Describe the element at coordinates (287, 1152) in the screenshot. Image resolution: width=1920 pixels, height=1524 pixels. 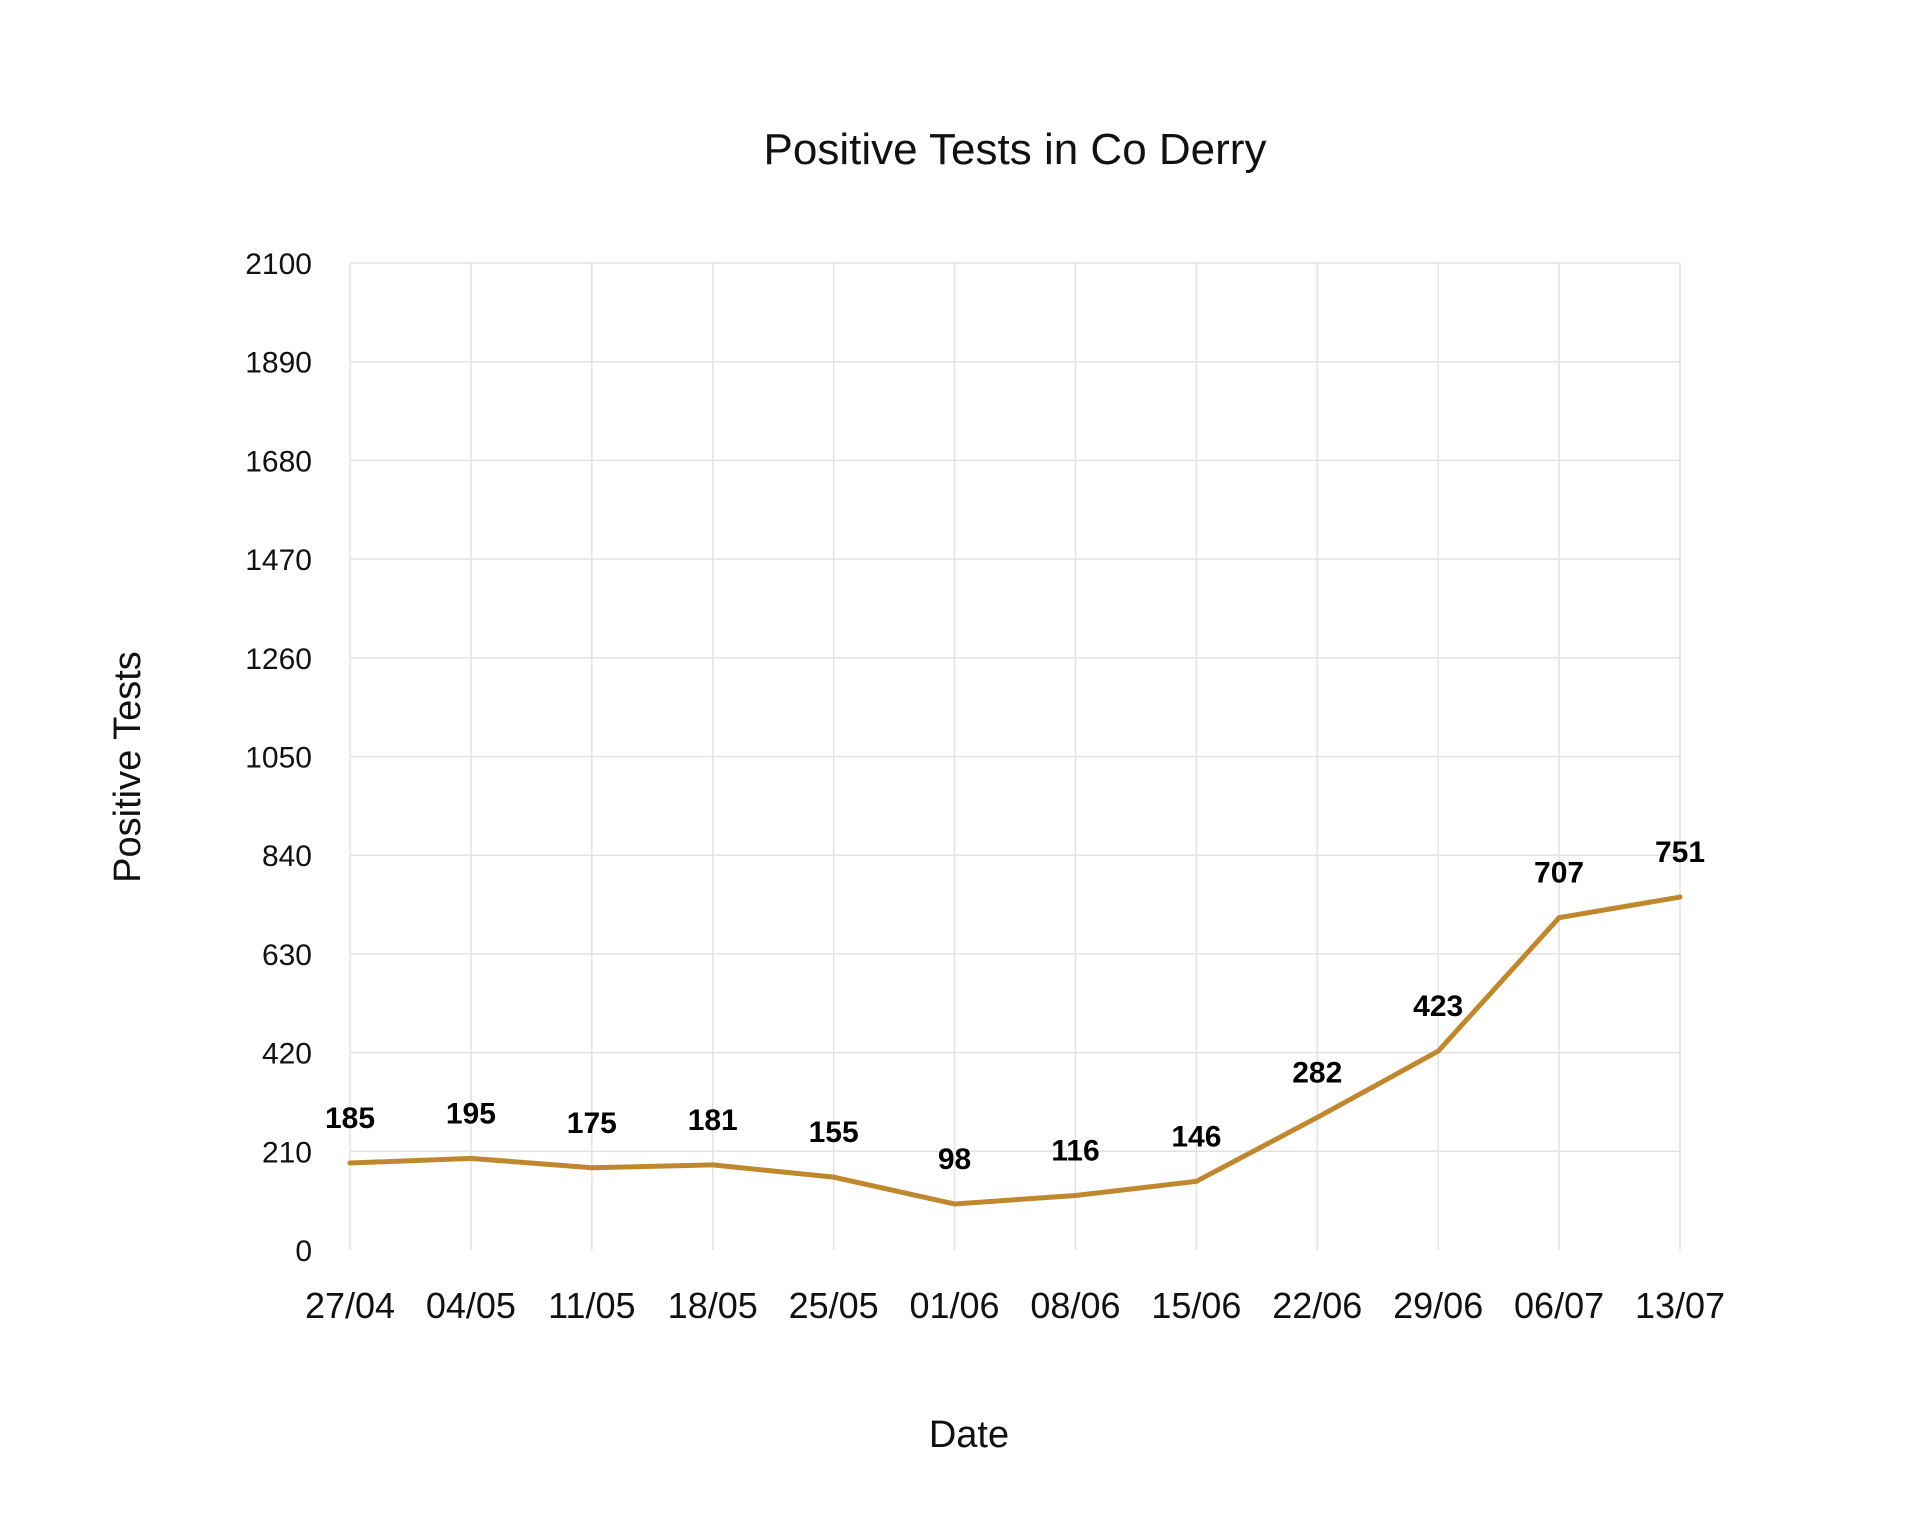
I see `y-tick-label: 210` at that location.